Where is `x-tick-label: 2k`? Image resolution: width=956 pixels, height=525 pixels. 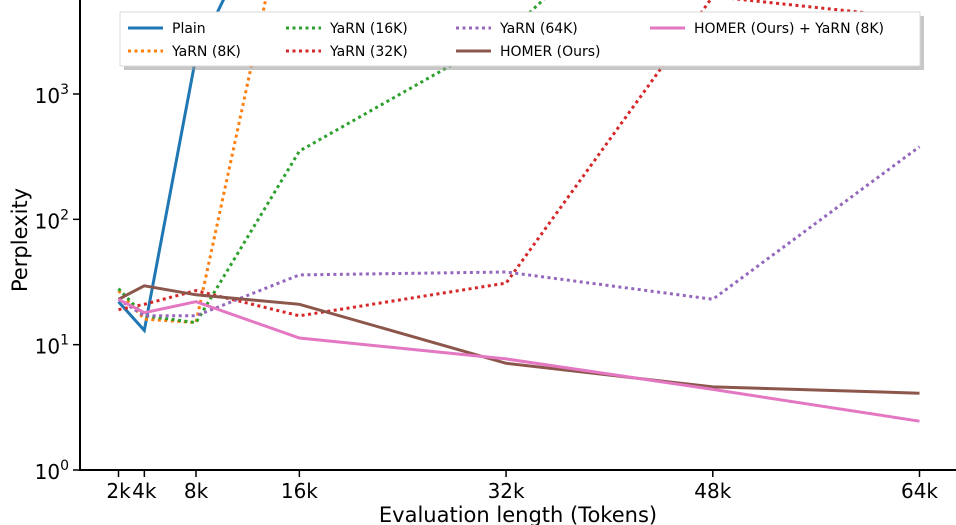
x-tick-label: 2k is located at coordinates (118, 491).